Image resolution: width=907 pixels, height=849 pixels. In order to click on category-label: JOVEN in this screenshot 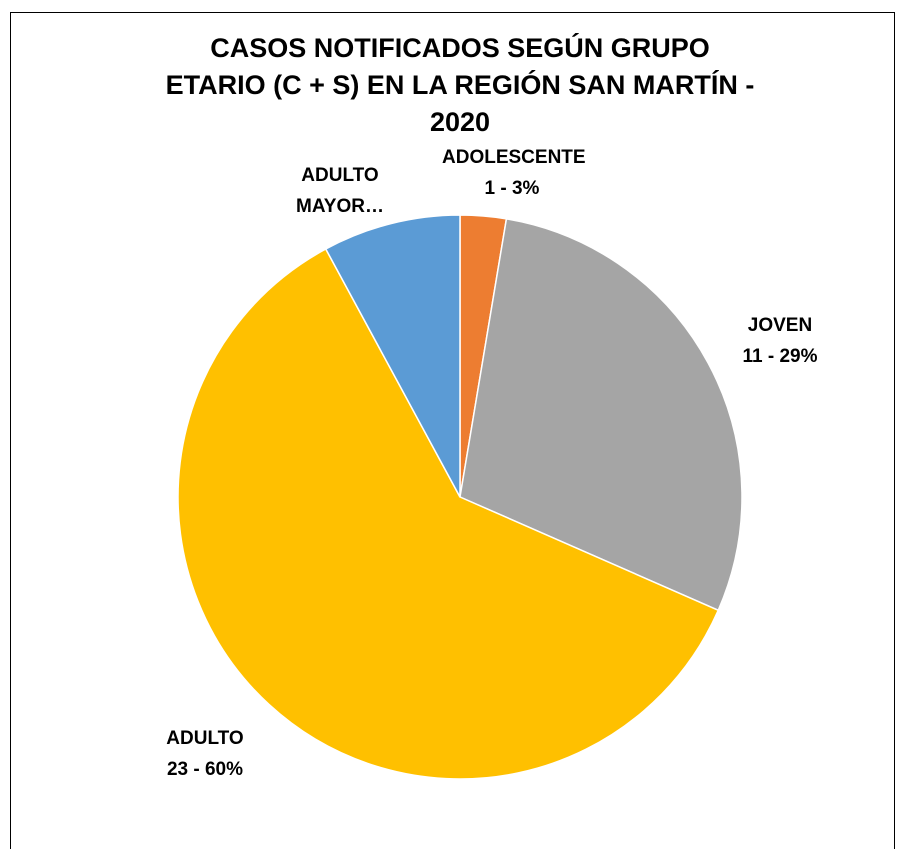, I will do `click(780, 325)`.